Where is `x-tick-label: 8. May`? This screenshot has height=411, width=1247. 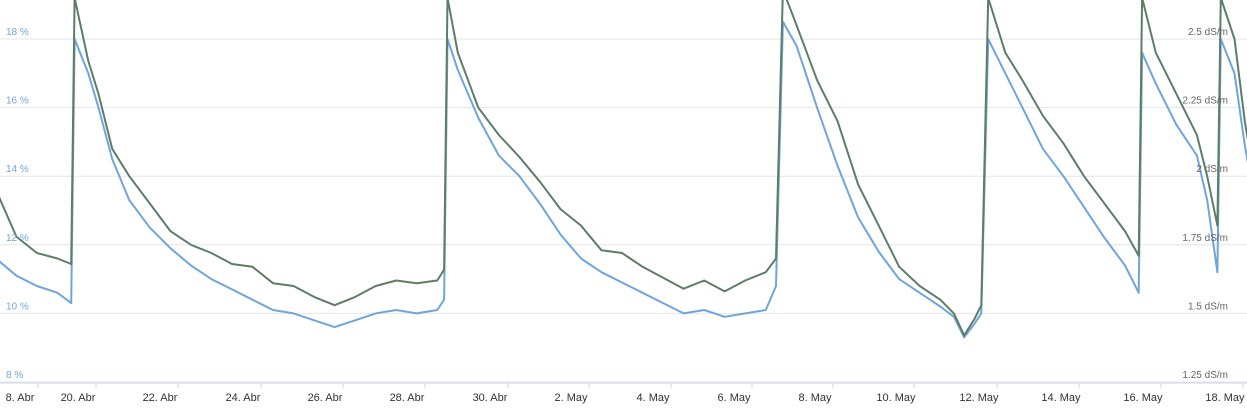 x-tick-label: 8. May is located at coordinates (815, 398).